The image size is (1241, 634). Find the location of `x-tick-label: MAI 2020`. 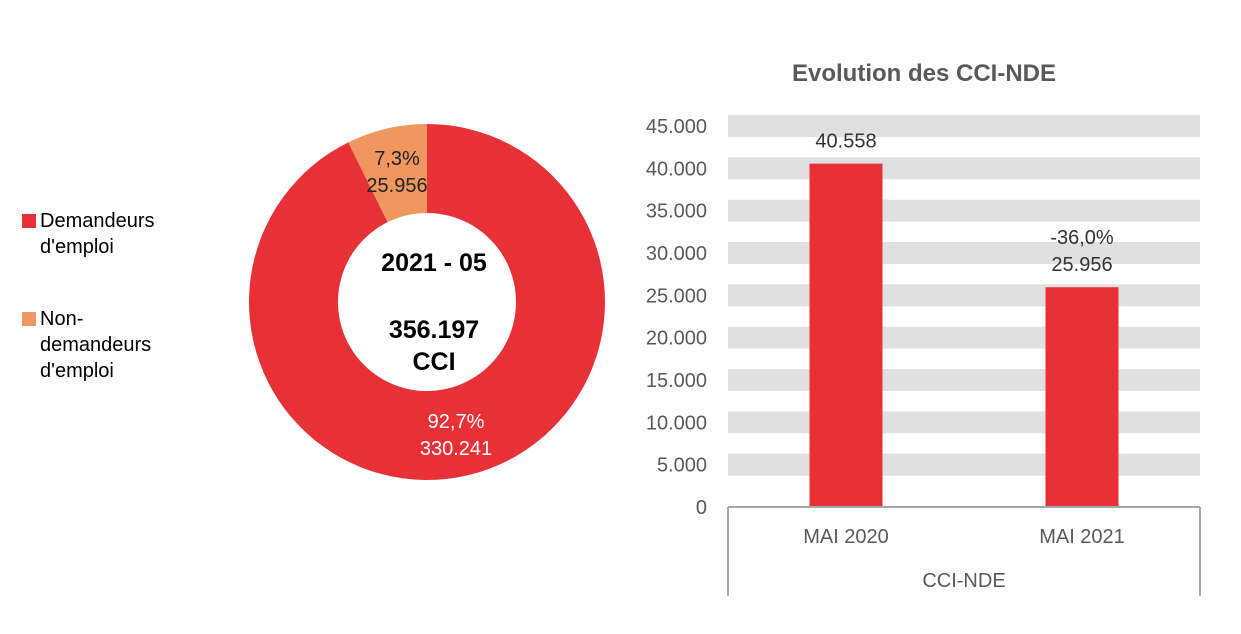

x-tick-label: MAI 2020 is located at coordinates (846, 537).